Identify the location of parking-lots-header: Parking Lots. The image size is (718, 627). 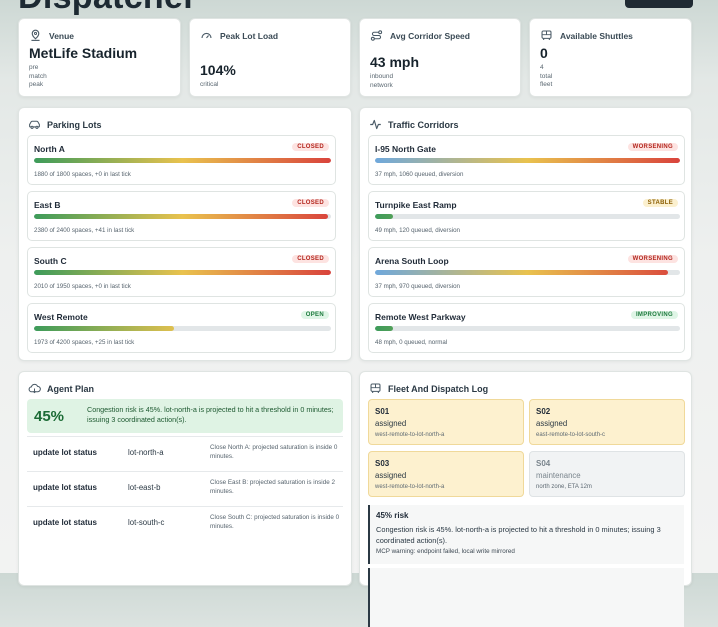
(65, 124).